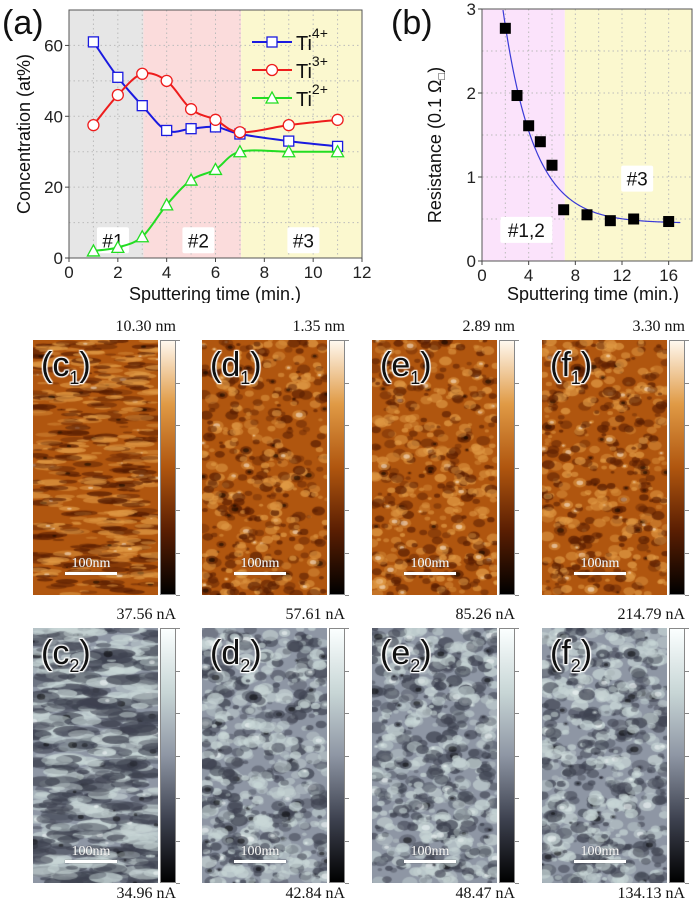  What do you see at coordinates (528, 275) in the screenshot?
I see `x-tick-label: 4` at bounding box center [528, 275].